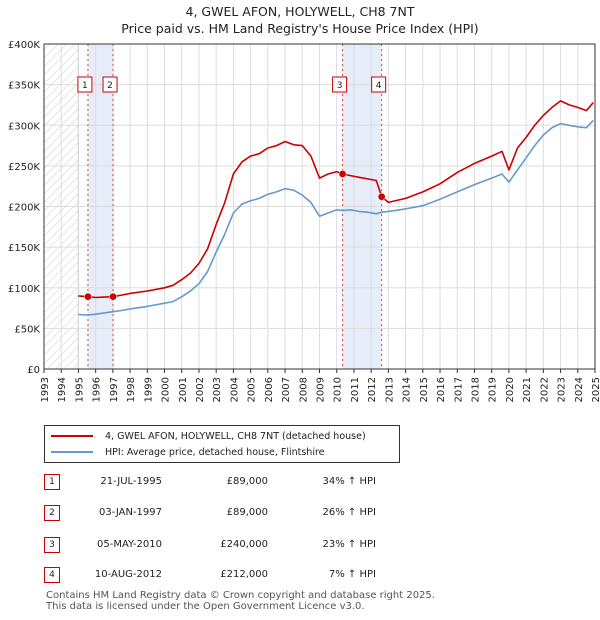 Image resolution: width=600 pixels, height=620 pixels. I want to click on x-tick-label: 2006, so click(269, 389).